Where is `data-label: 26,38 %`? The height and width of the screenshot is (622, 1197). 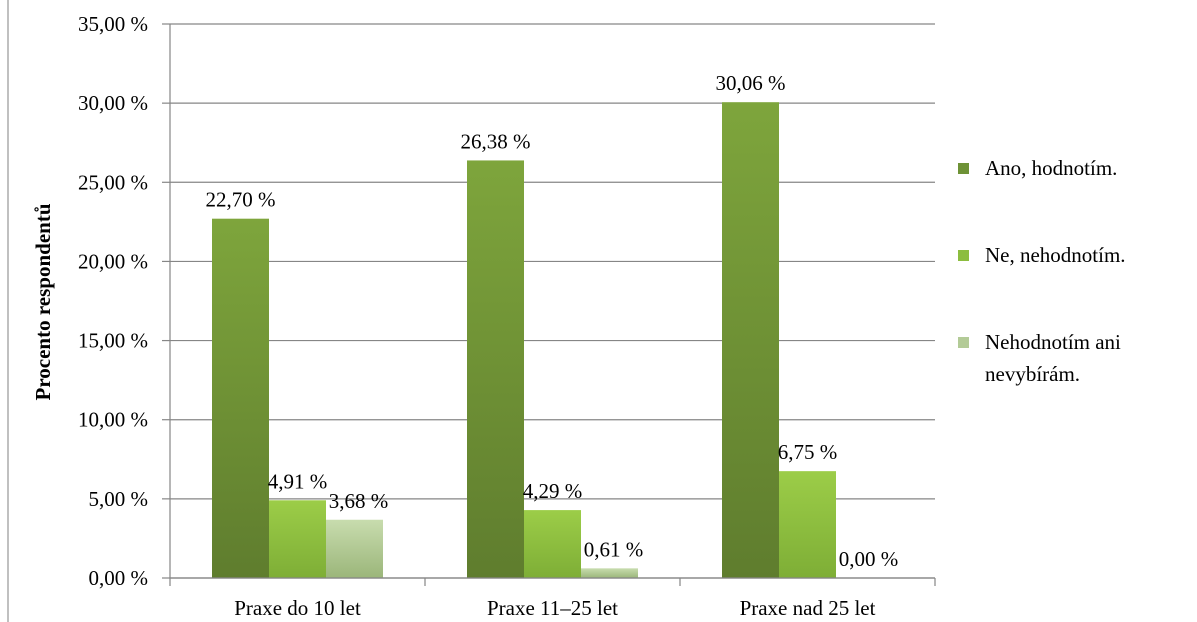
data-label: 26,38 % is located at coordinates (496, 141).